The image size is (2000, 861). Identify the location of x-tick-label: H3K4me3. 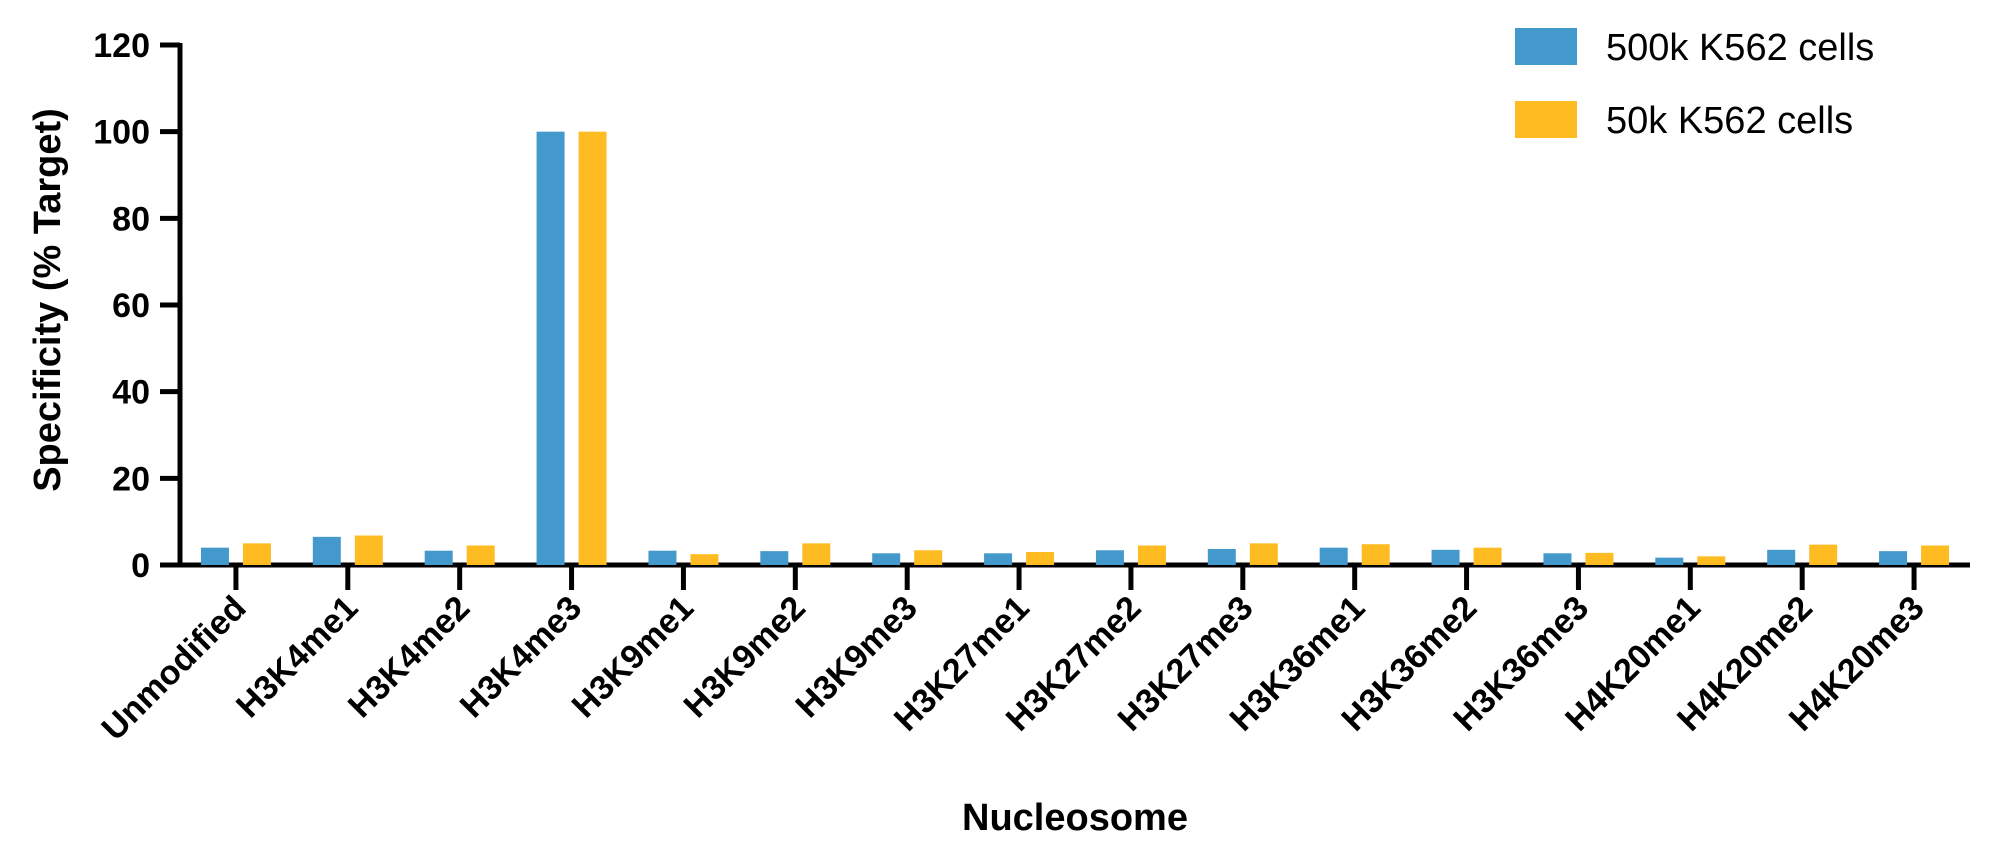
(521, 657).